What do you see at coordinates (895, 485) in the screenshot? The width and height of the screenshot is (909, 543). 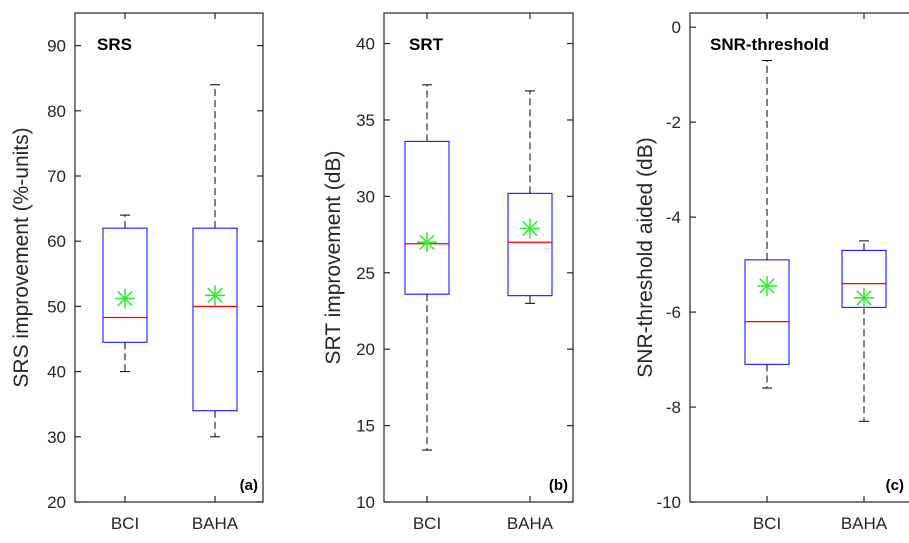 I see `panel-label: (c)` at bounding box center [895, 485].